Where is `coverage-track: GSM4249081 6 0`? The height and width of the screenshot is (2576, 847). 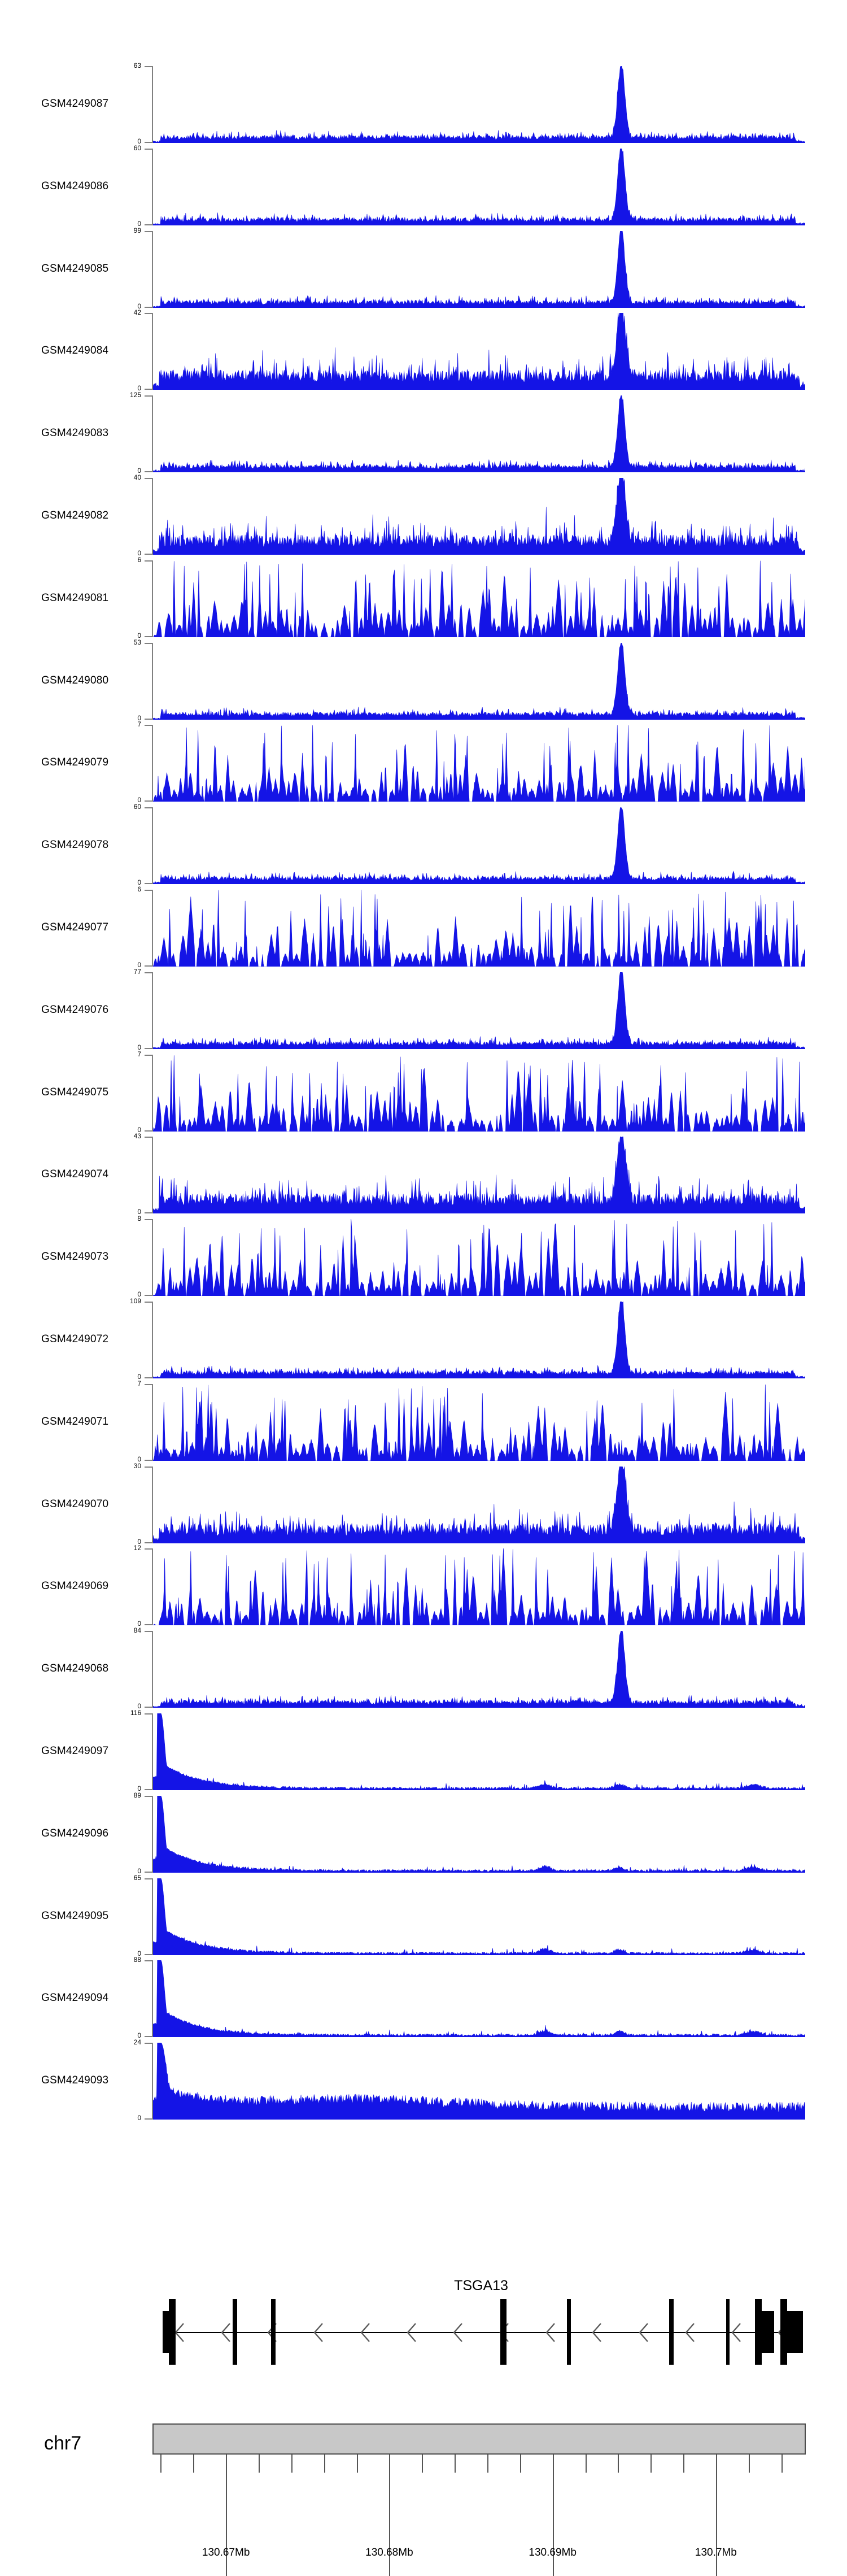 coverage-track: GSM4249081 6 0 is located at coordinates (423, 582).